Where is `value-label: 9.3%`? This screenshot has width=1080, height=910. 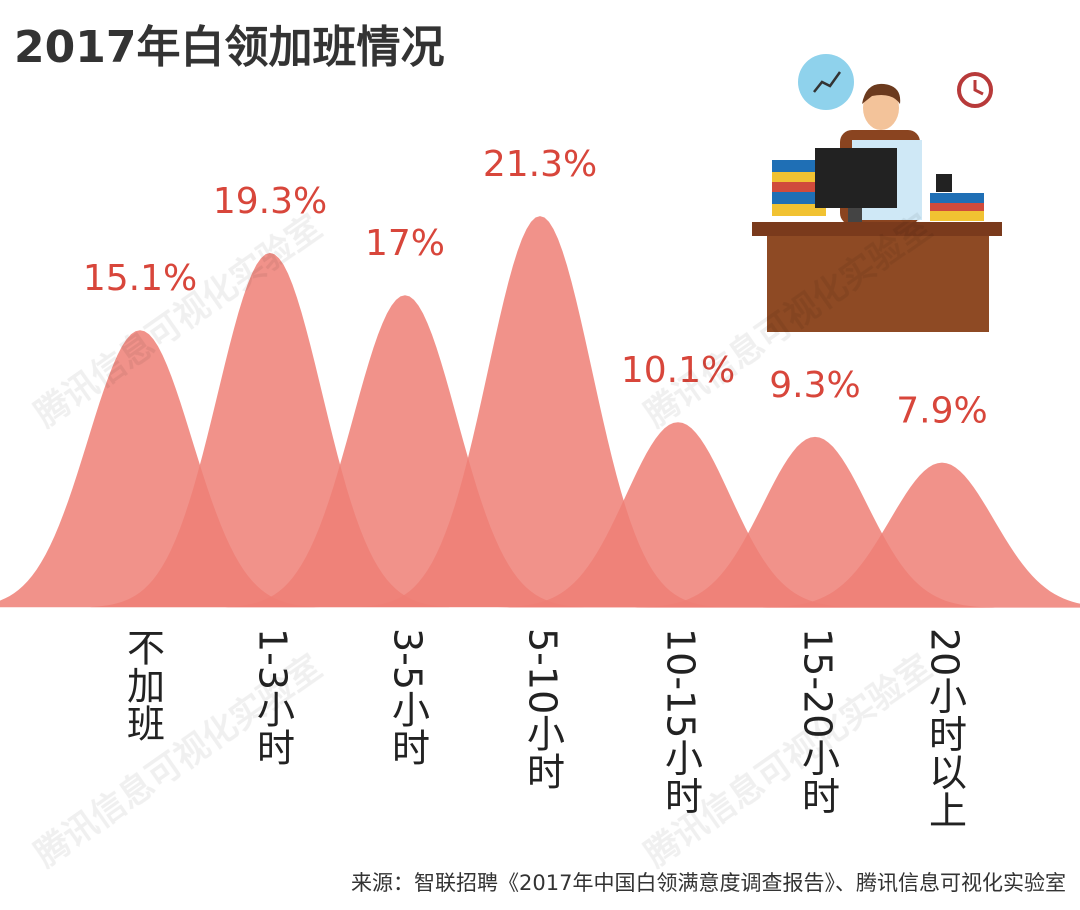 value-label: 9.3% is located at coordinates (814, 385).